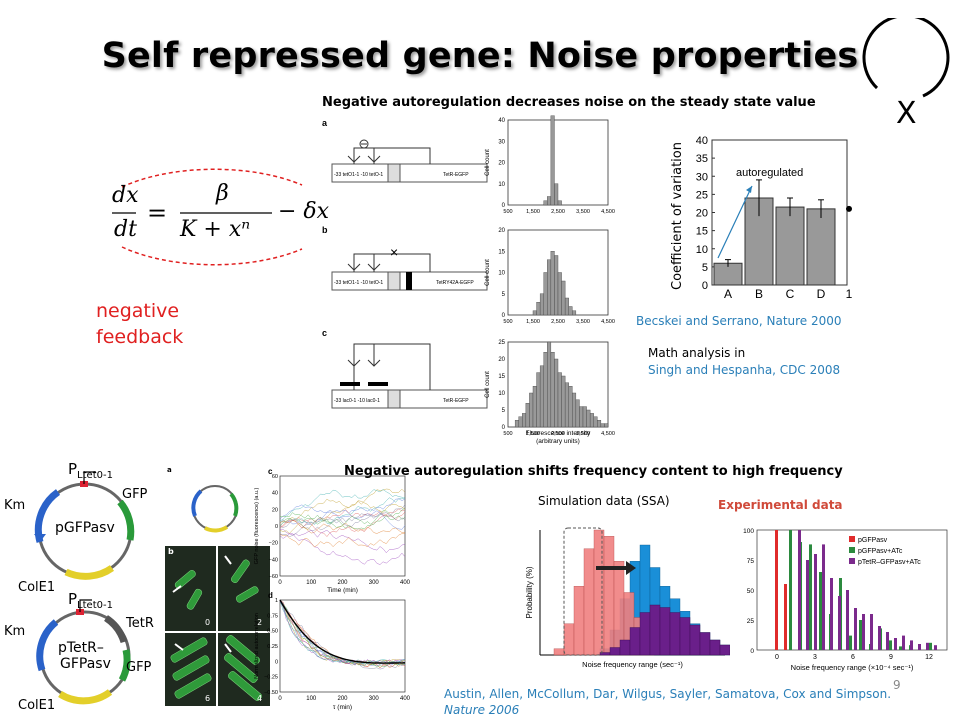  What do you see at coordinates (374, 583) in the screenshot?
I see `ts-c-xtick: 300` at bounding box center [374, 583].